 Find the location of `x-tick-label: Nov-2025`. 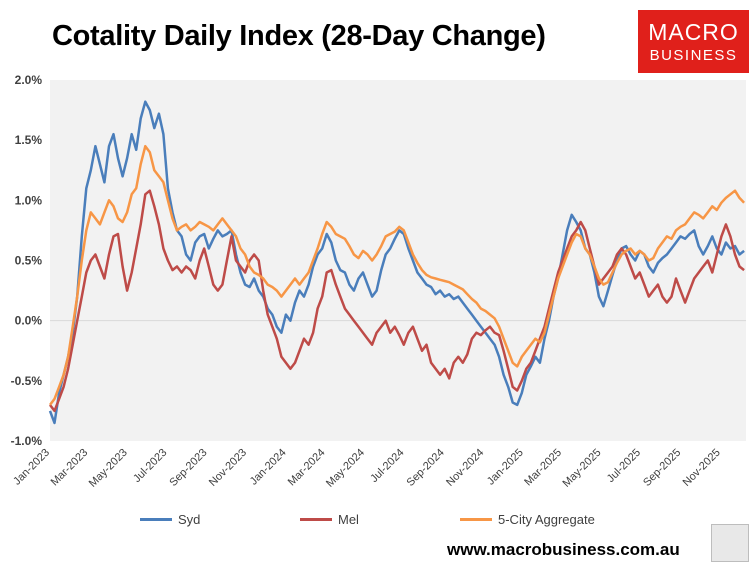

x-tick-label: Nov-2025 is located at coordinates (702, 468).